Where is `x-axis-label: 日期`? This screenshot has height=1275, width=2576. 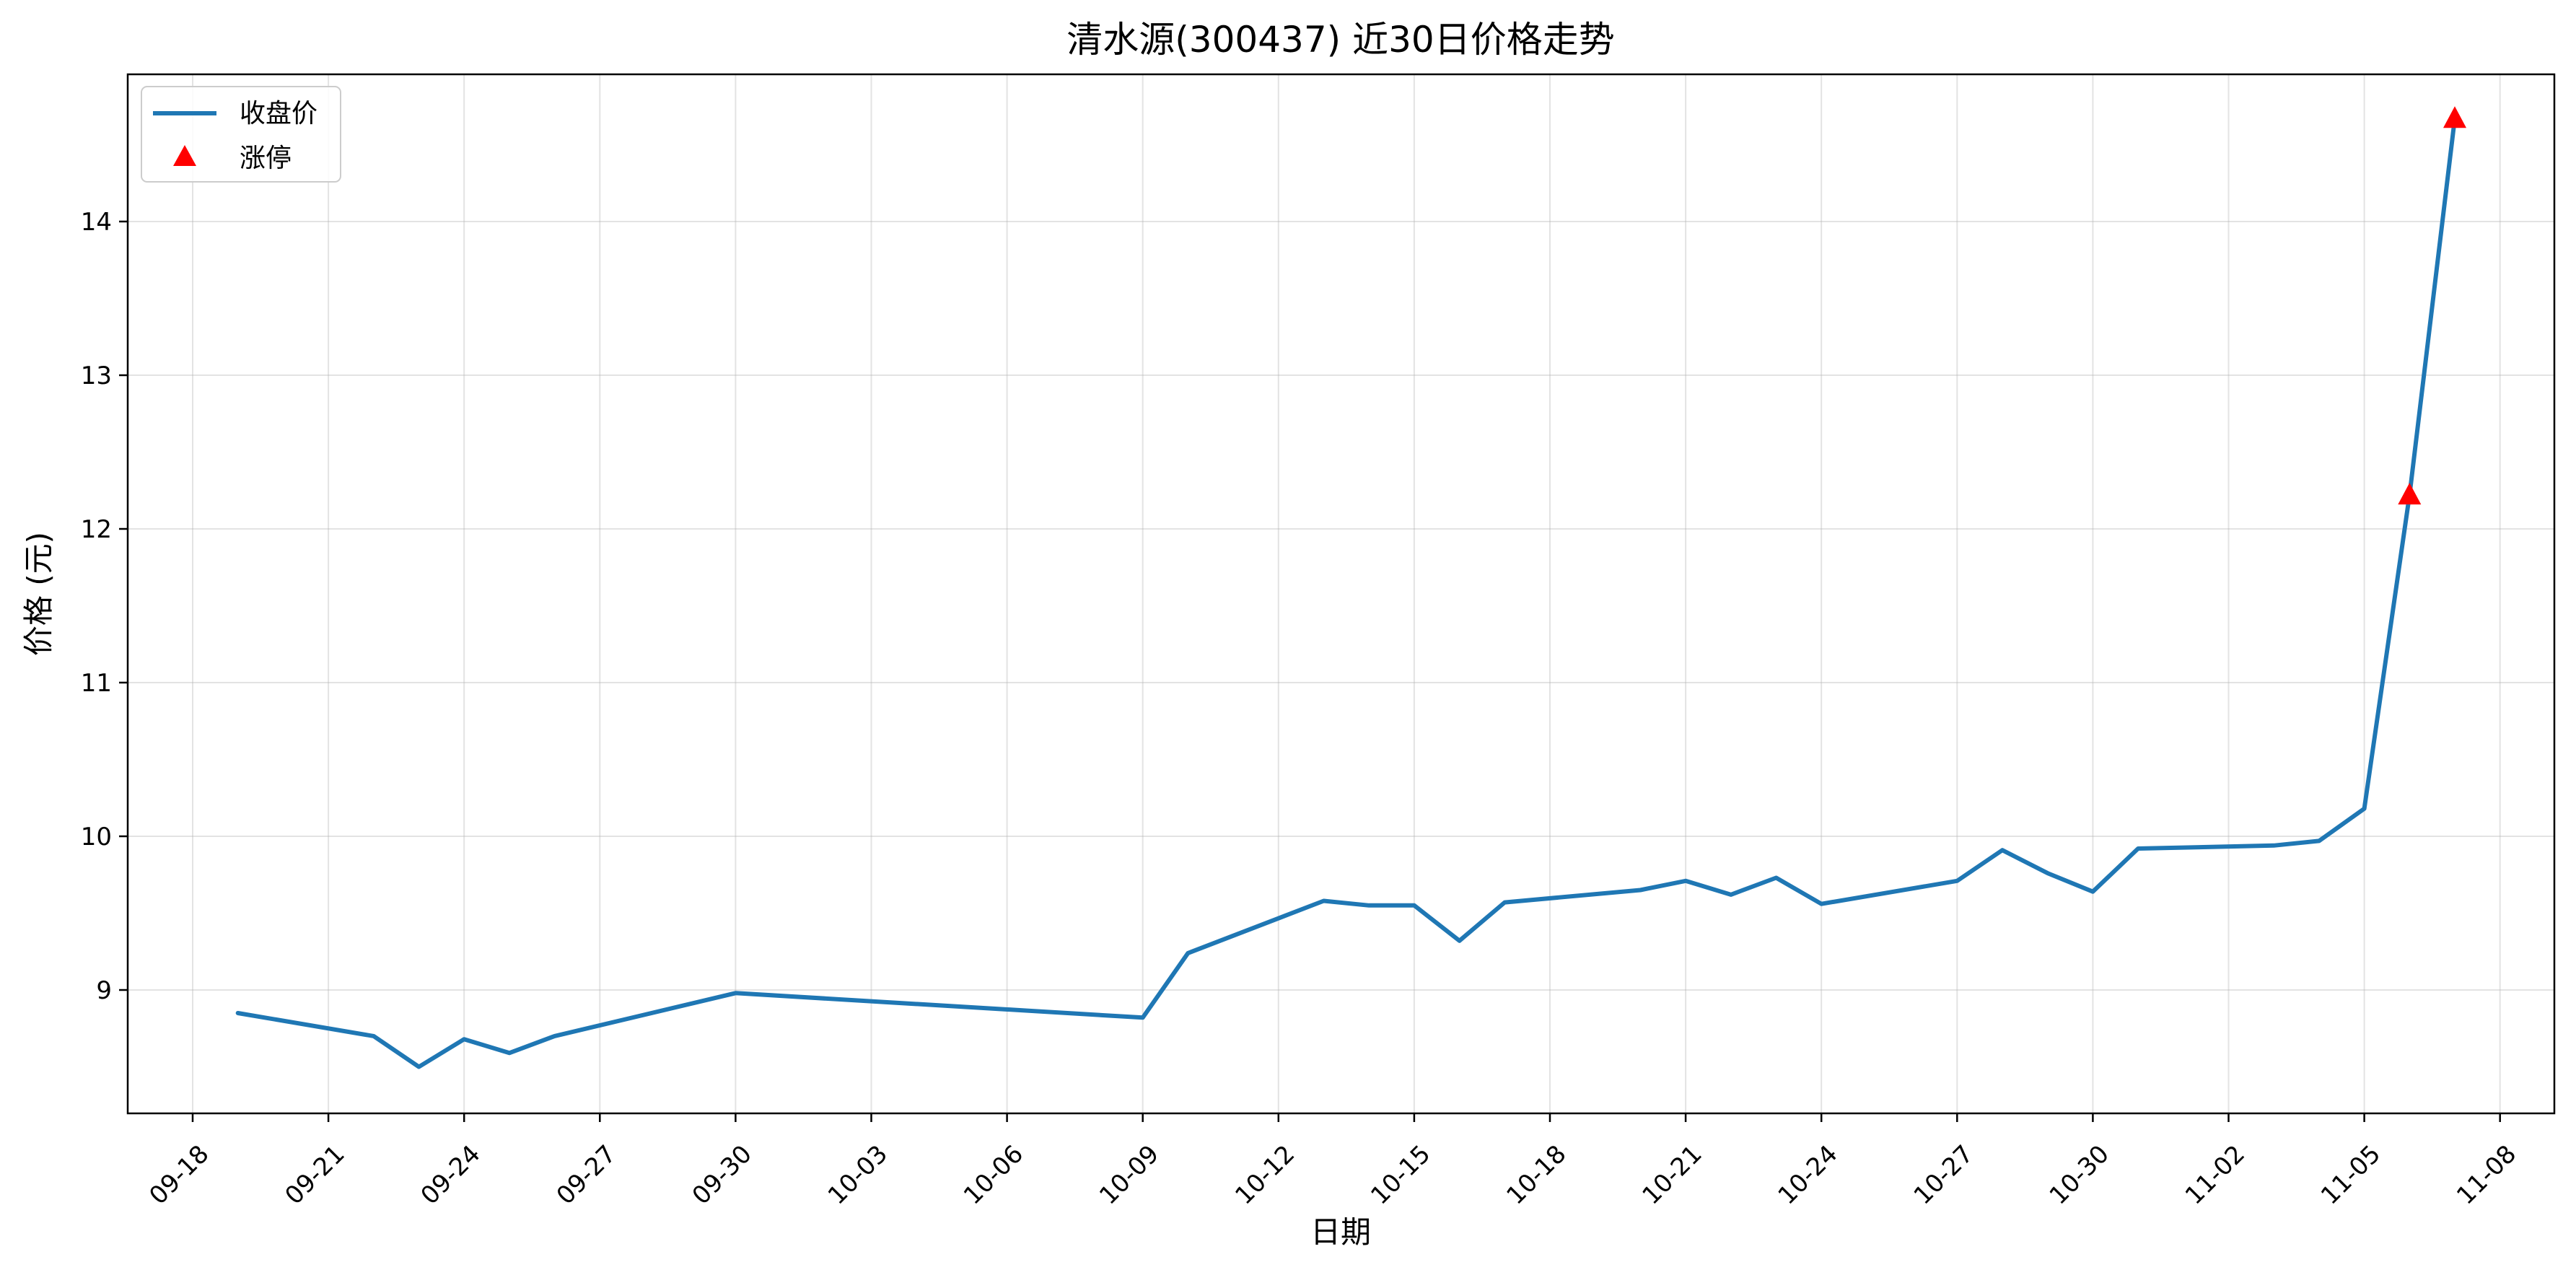
x-axis-label: 日期 is located at coordinates (1340, 1232).